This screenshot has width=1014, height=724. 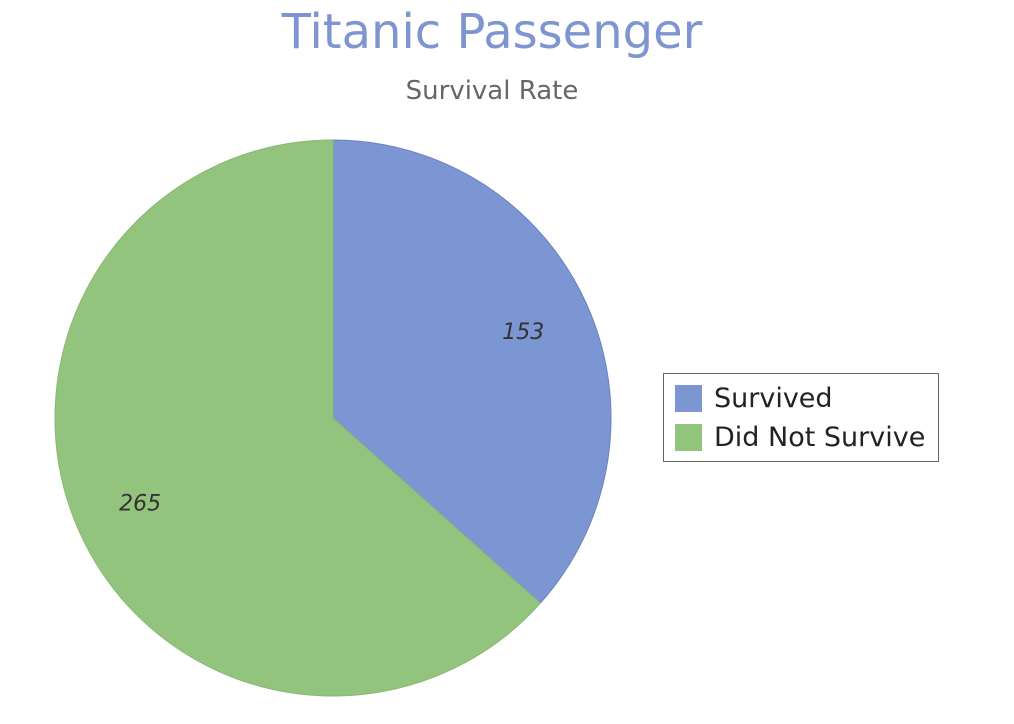 What do you see at coordinates (492, 91) in the screenshot?
I see `chart-subtitle: Survival Rate` at bounding box center [492, 91].